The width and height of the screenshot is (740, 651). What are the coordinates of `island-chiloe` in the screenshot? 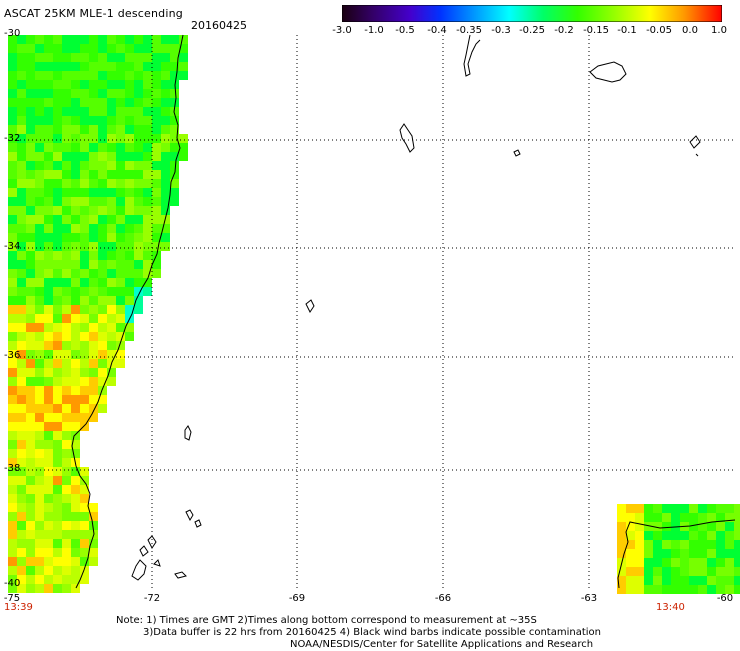 It's located at (188, 433).